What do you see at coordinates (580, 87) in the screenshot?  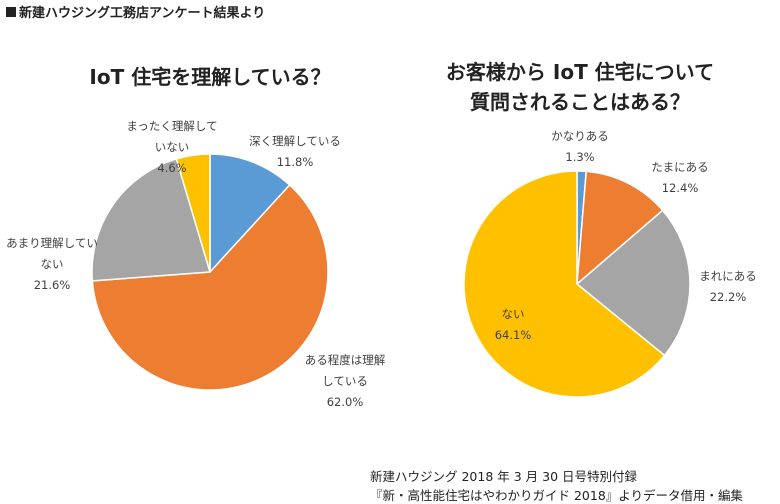 I see `right-chart-title: お客様から IoT 住宅について 質問されることはある？` at bounding box center [580, 87].